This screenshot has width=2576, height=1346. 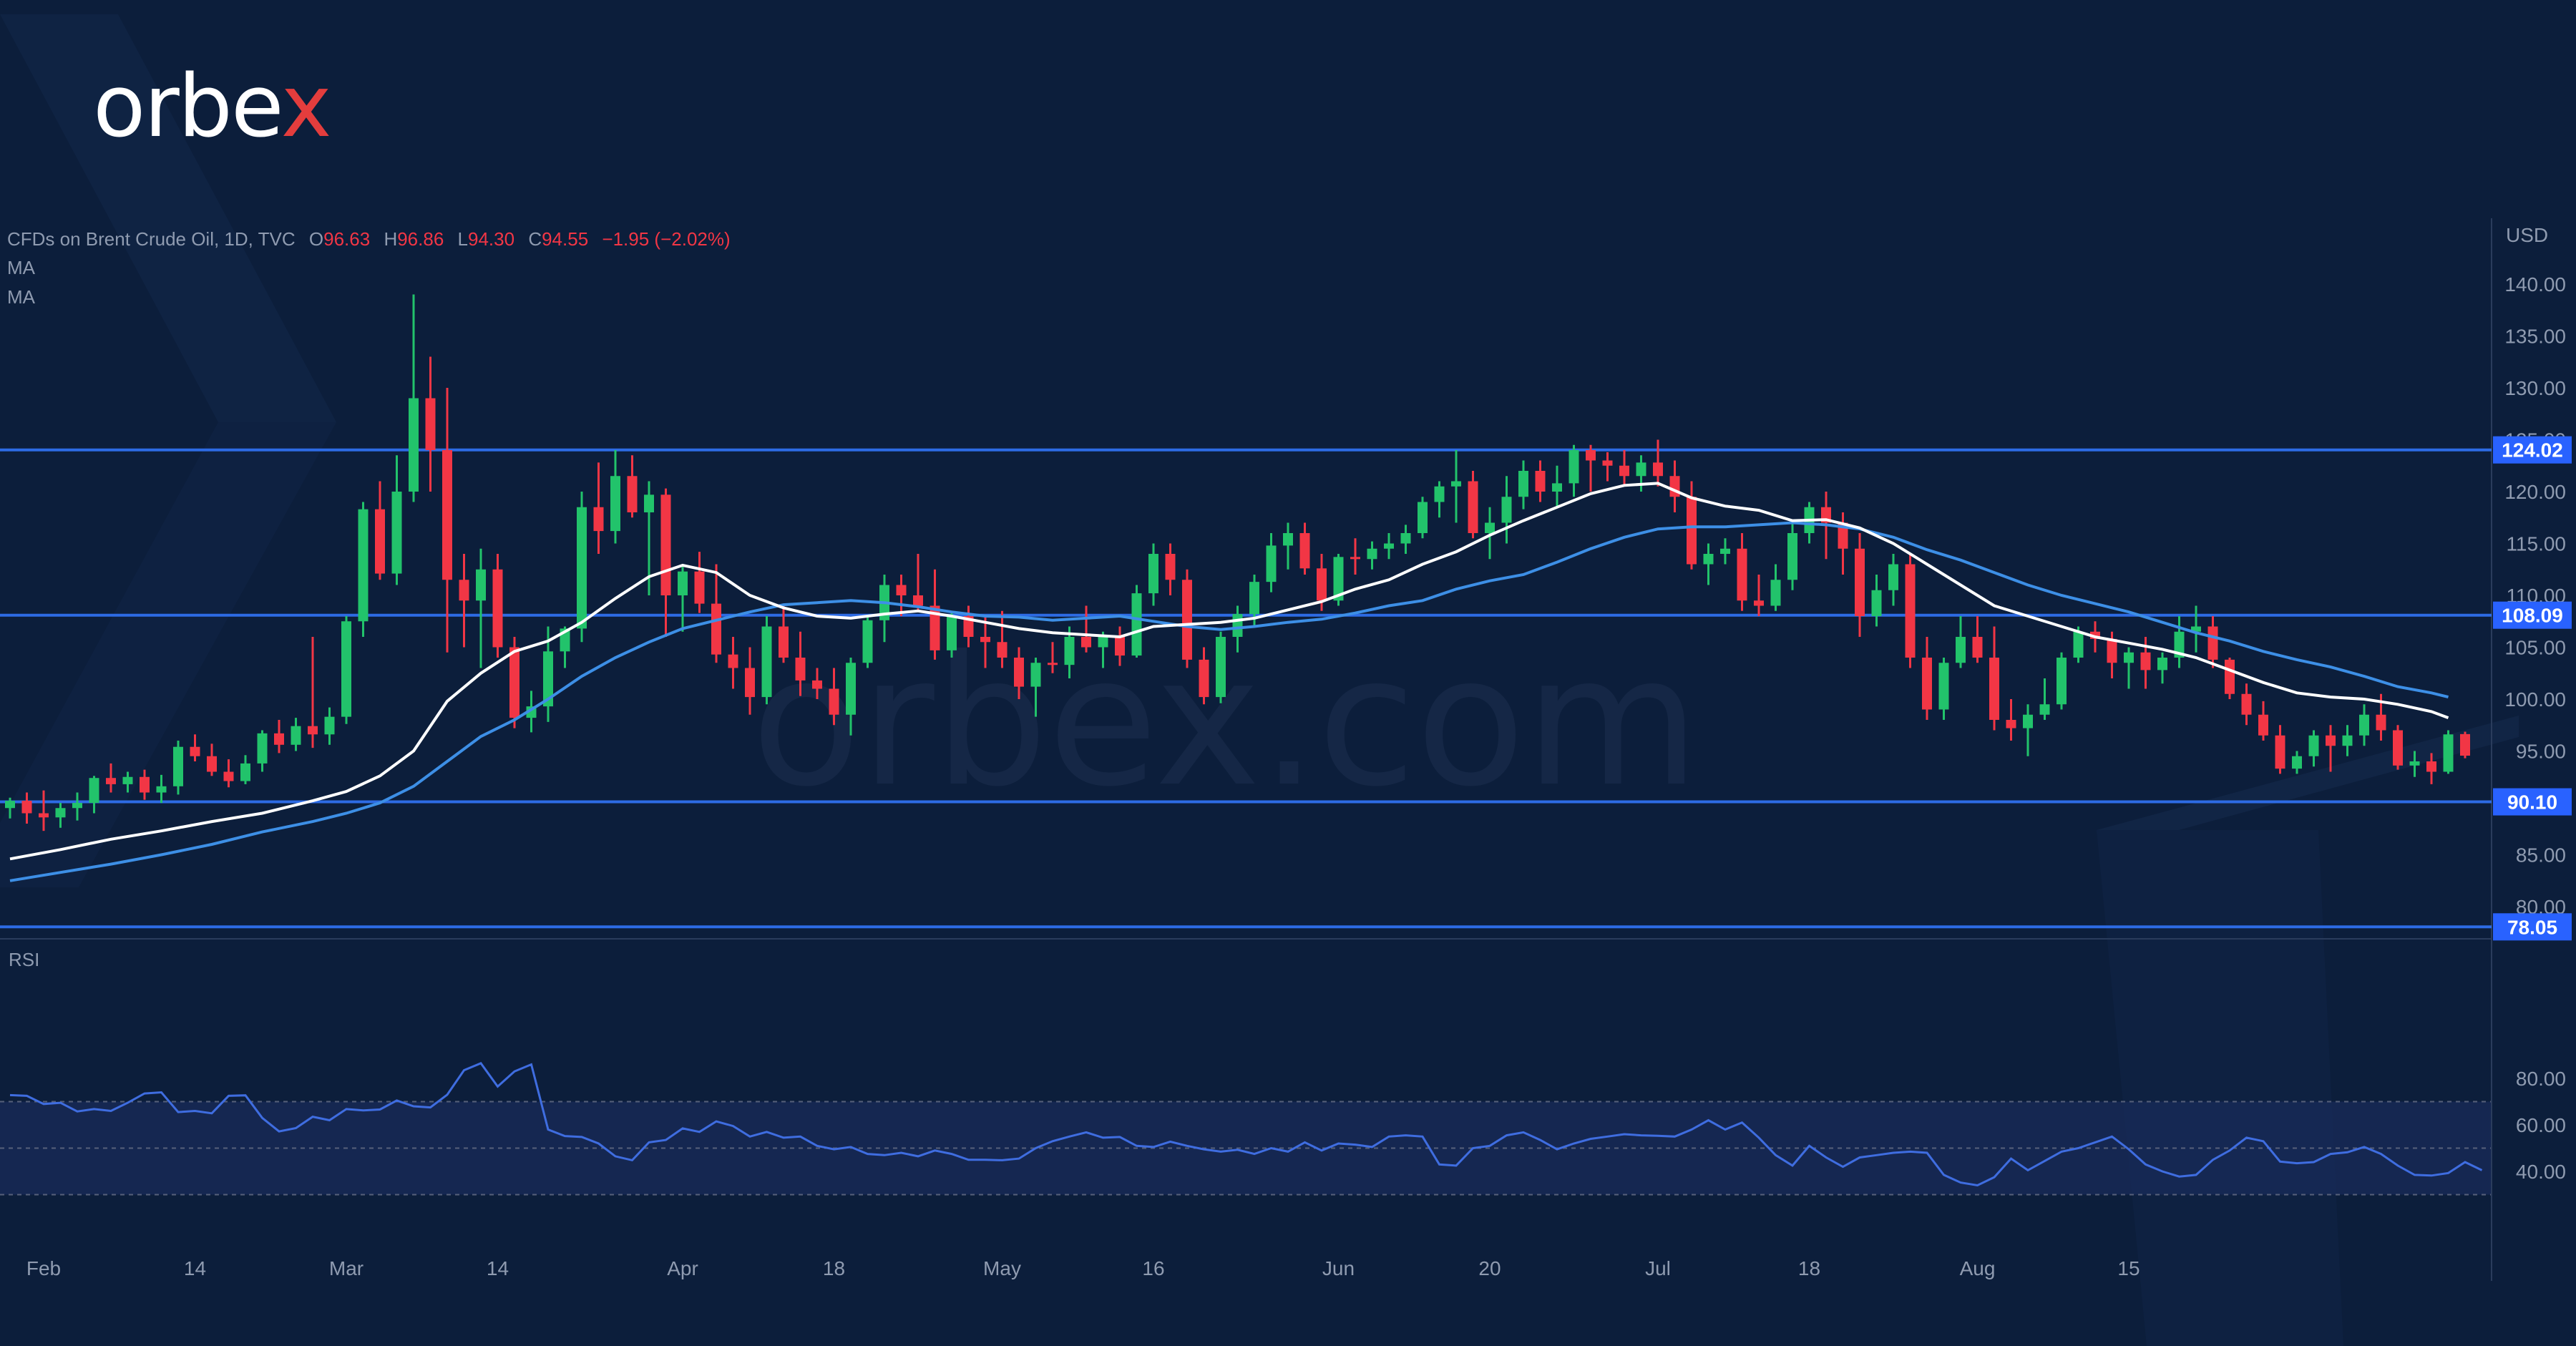 I want to click on rsi-line, so click(x=1246, y=1124).